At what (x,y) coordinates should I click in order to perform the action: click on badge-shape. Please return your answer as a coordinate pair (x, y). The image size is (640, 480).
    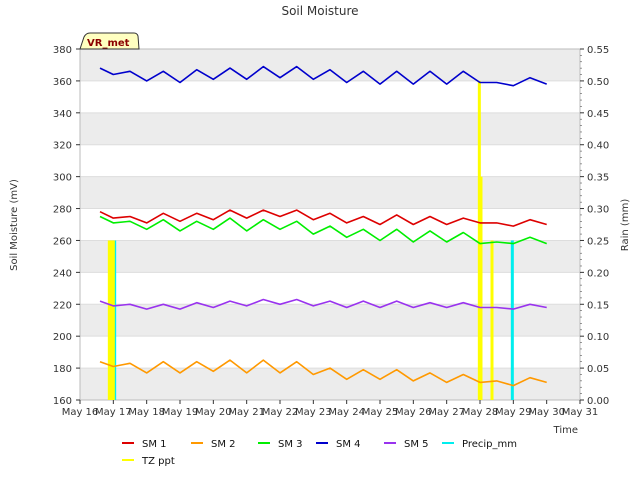
    Looking at the image, I should click on (109, 41).